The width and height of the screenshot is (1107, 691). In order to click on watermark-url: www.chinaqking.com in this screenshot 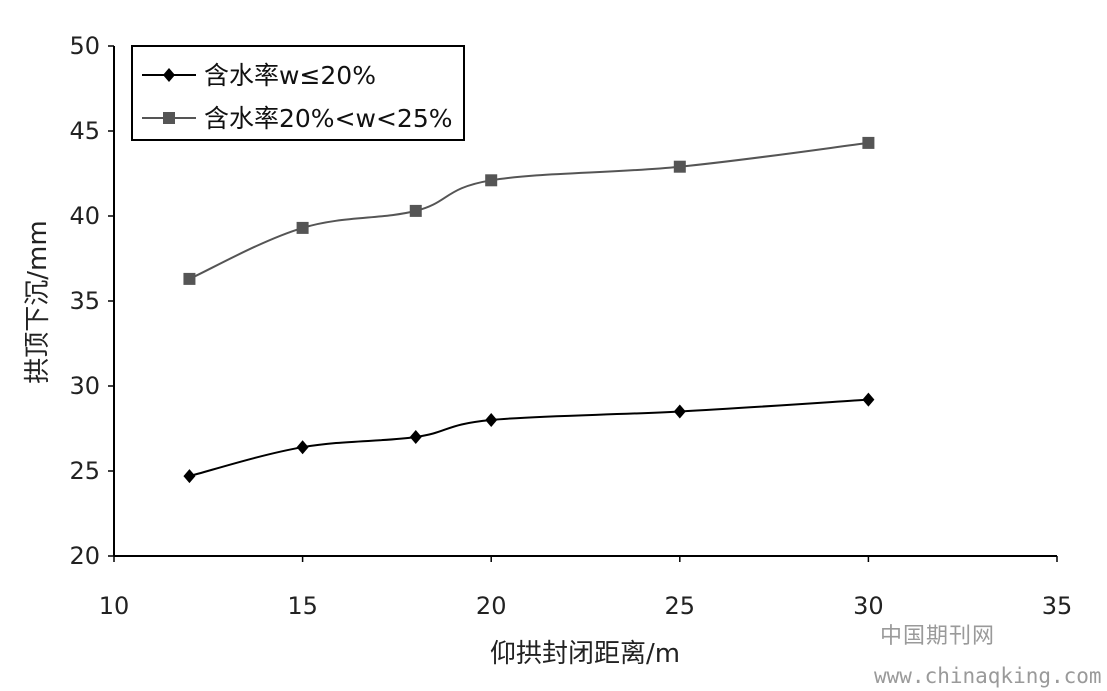, I will do `click(988, 676)`.